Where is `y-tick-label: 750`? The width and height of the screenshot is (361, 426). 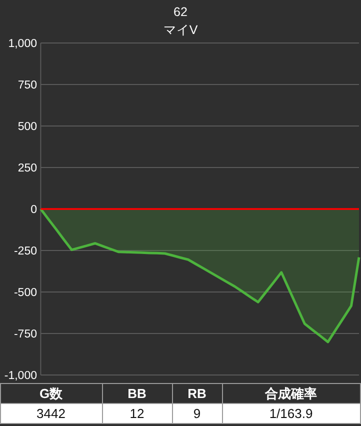 y-tick-label: 750 is located at coordinates (27, 86).